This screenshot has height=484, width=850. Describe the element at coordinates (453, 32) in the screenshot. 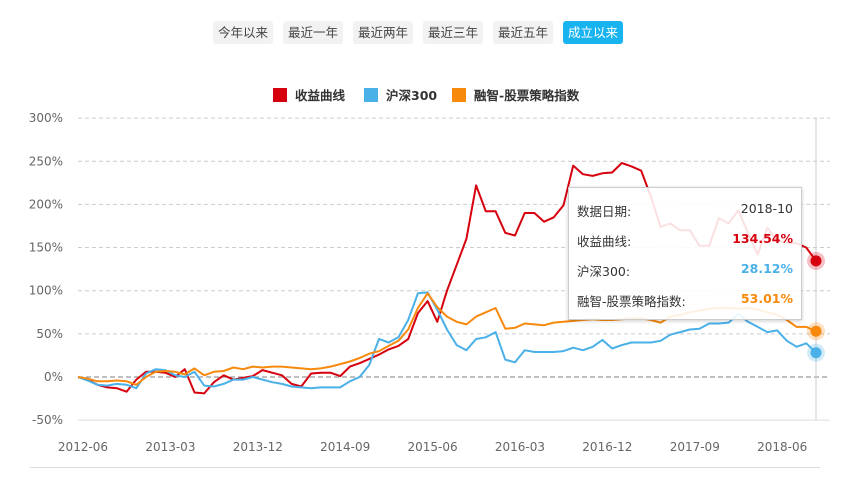

I see `range-button-3y: 最近三年` at that location.